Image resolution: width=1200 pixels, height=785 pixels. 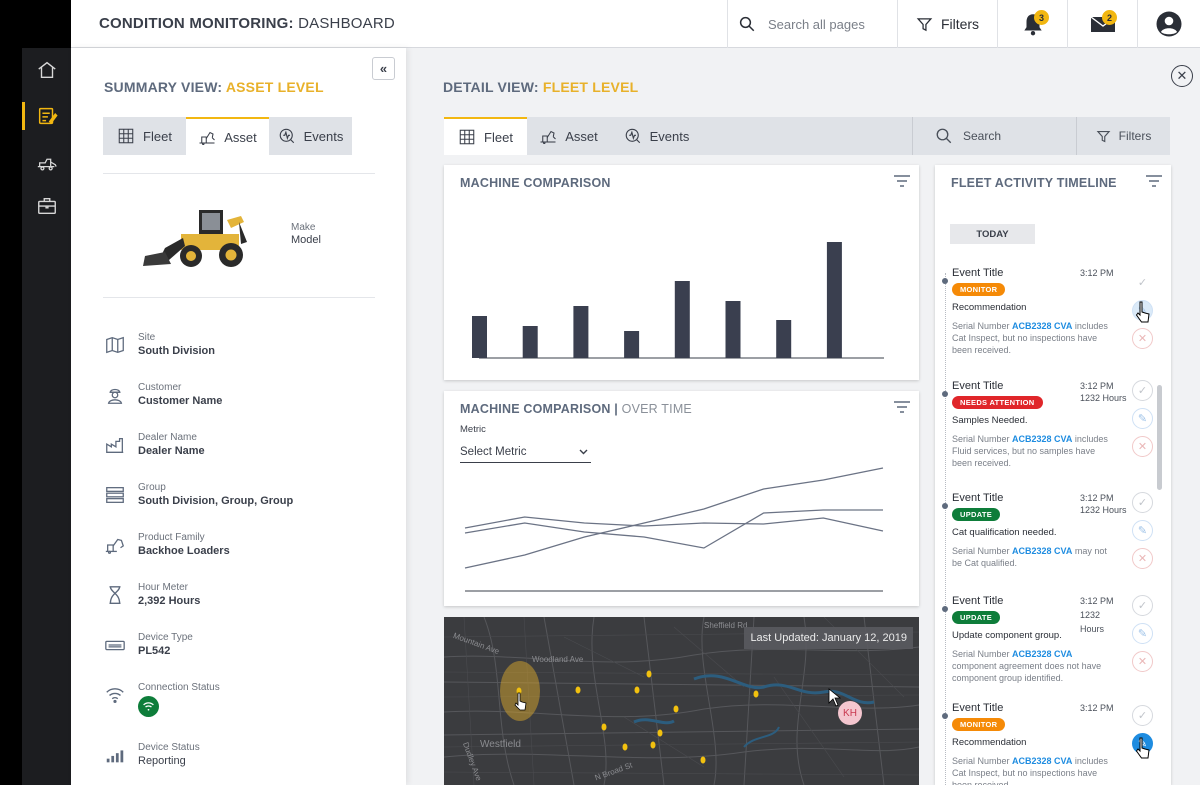 I want to click on over-time-subtitle: OVER TIME, so click(x=656, y=409).